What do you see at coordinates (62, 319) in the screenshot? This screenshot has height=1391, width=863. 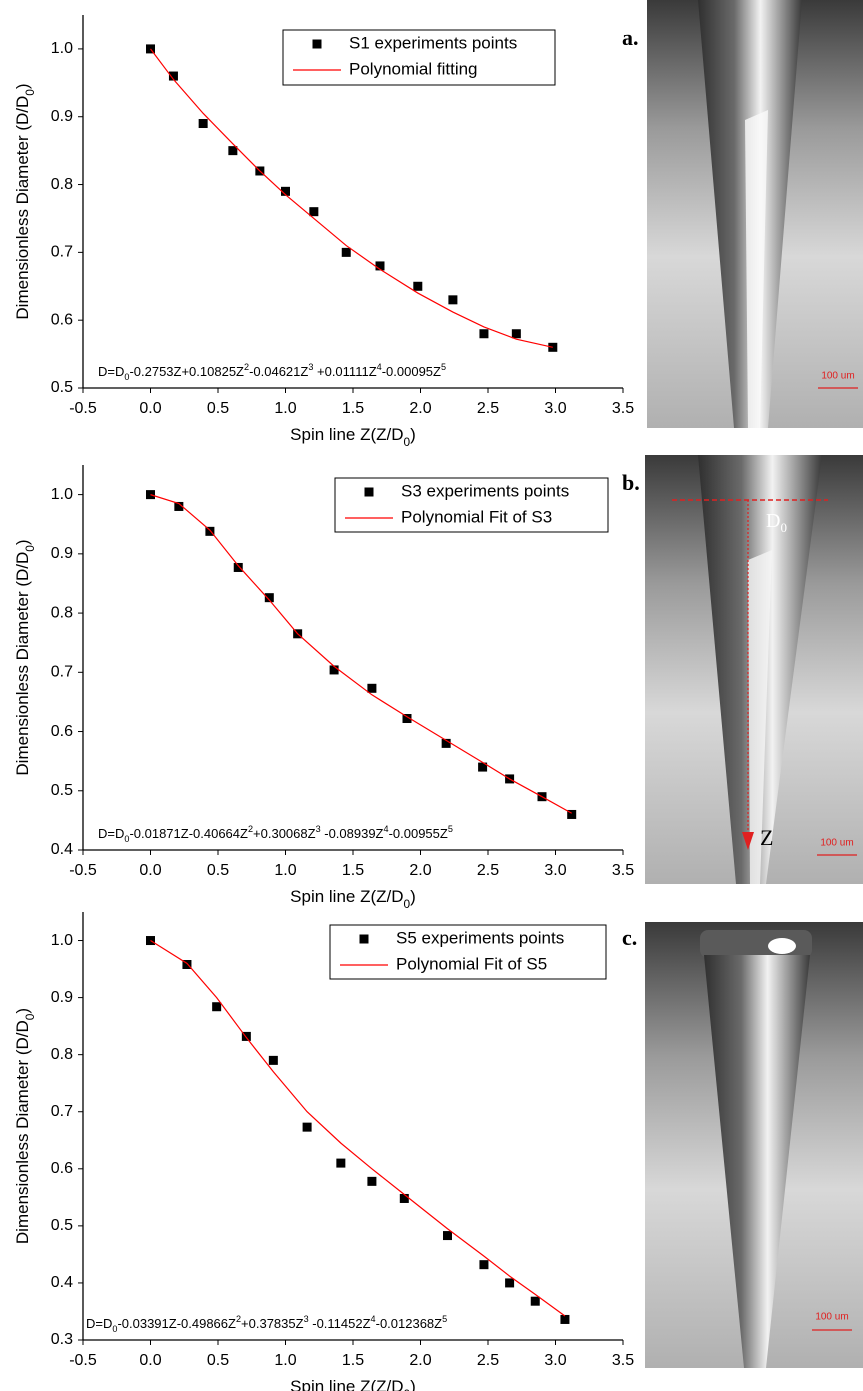 I see `y-tick-label: 0.6` at bounding box center [62, 319].